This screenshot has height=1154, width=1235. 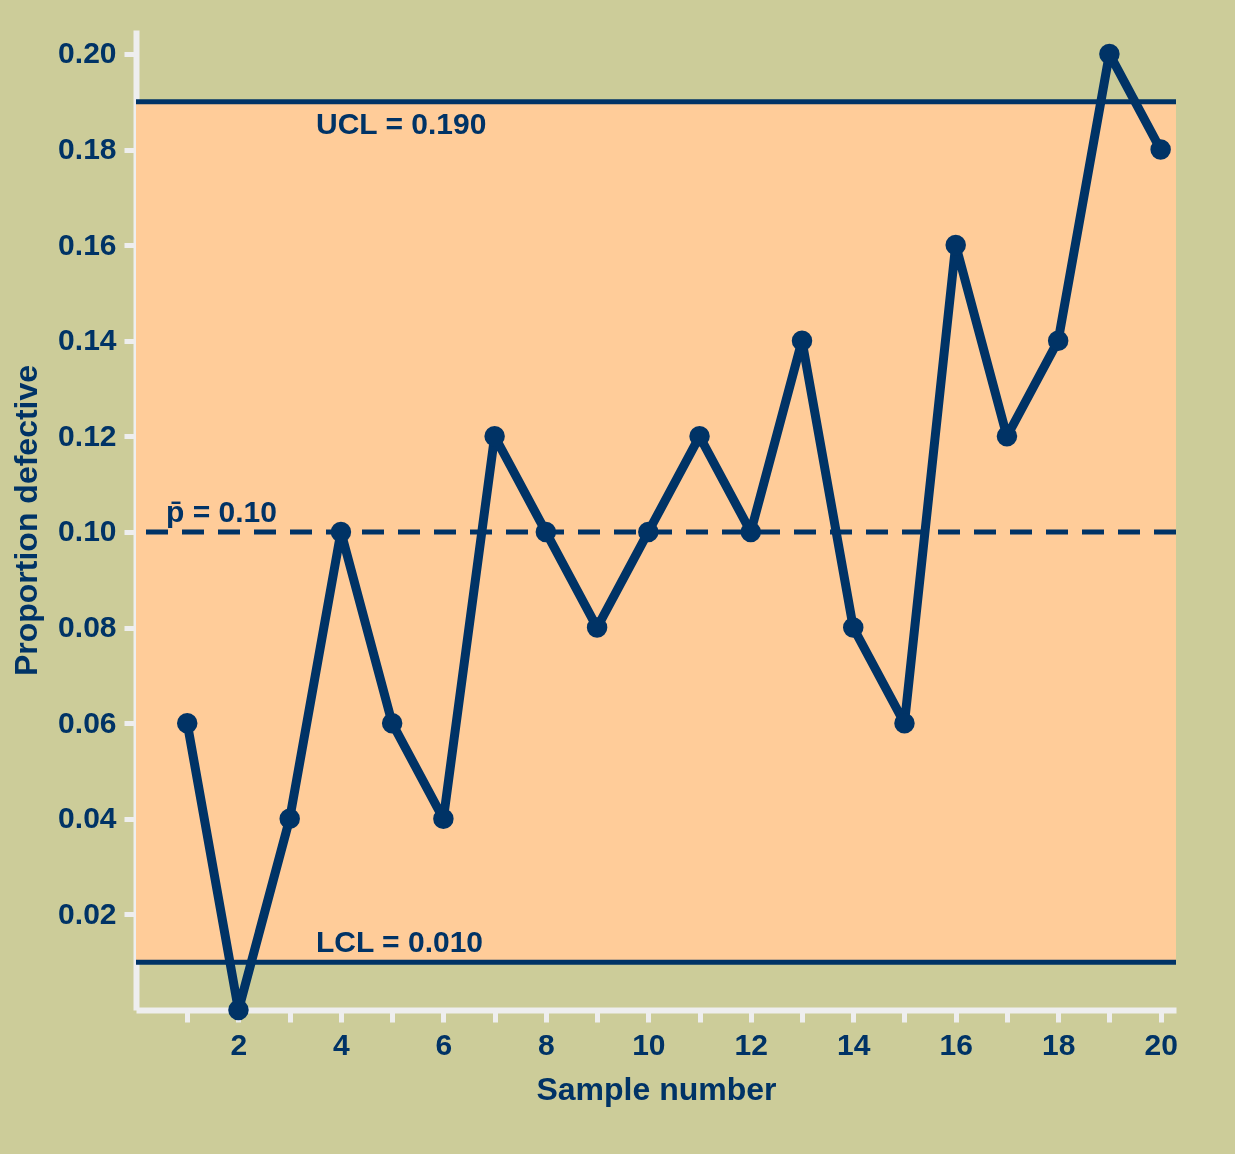 I want to click on y-tick-label: 0.02, so click(x=87, y=913).